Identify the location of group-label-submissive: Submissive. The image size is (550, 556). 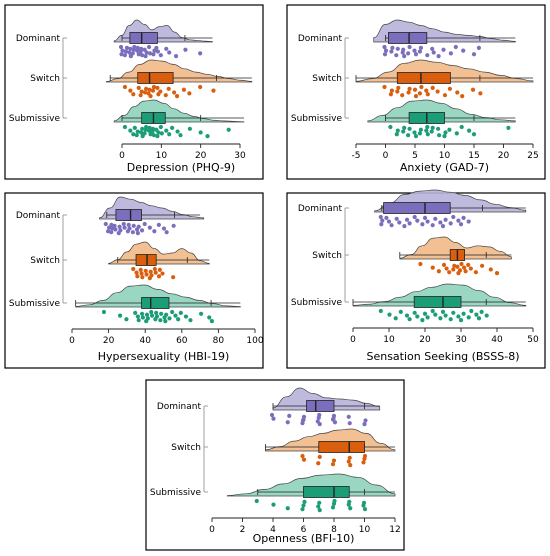
(317, 119).